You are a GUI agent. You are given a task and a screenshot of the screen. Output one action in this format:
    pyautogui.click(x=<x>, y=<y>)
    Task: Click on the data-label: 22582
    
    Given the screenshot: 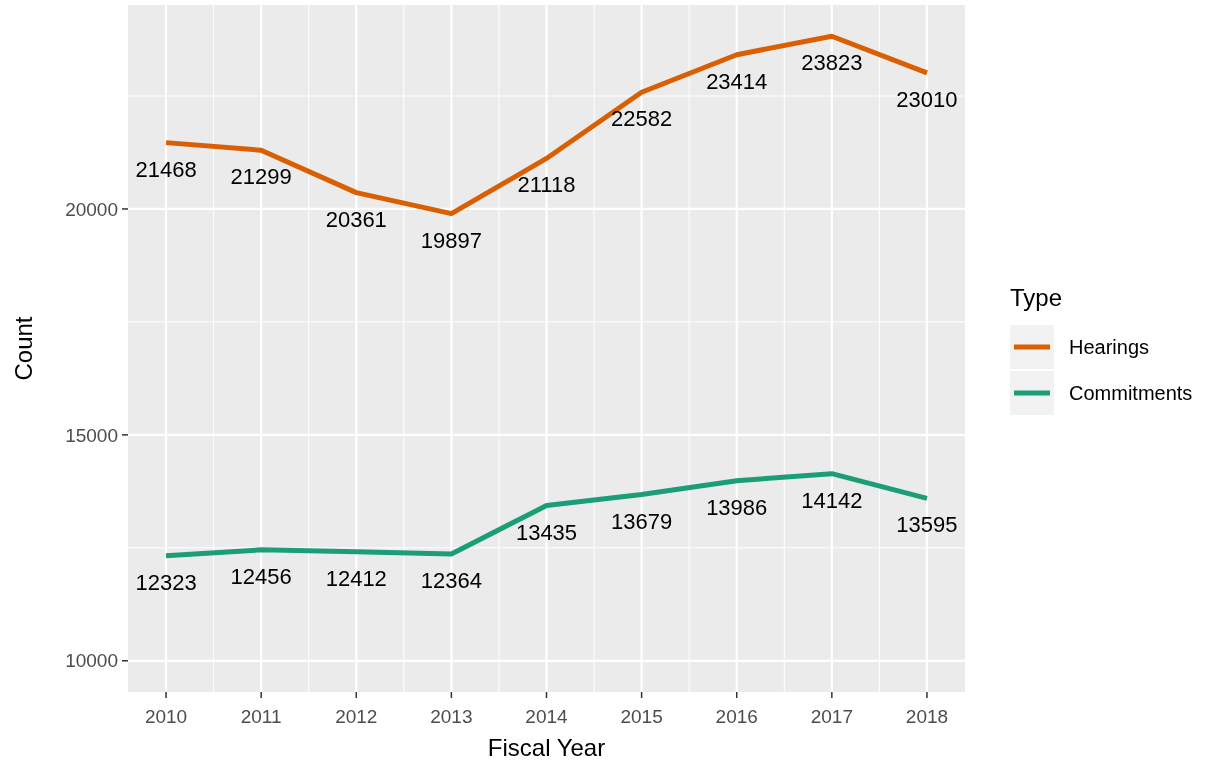 What is the action you would take?
    pyautogui.click(x=642, y=119)
    